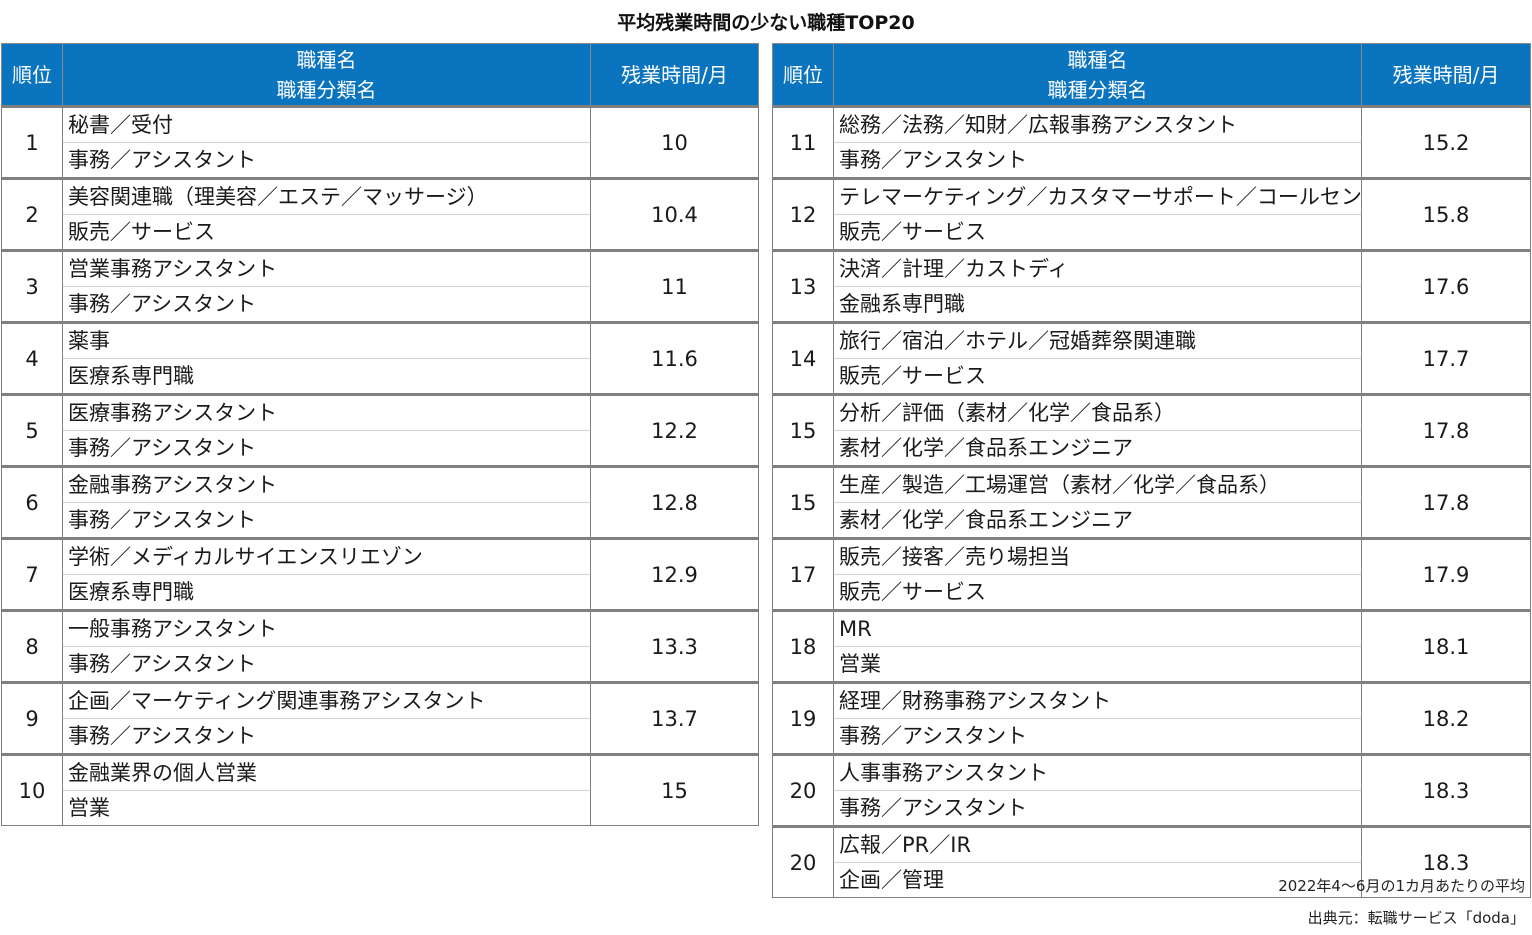  What do you see at coordinates (32, 502) in the screenshot?
I see `rank-cell: 6` at bounding box center [32, 502].